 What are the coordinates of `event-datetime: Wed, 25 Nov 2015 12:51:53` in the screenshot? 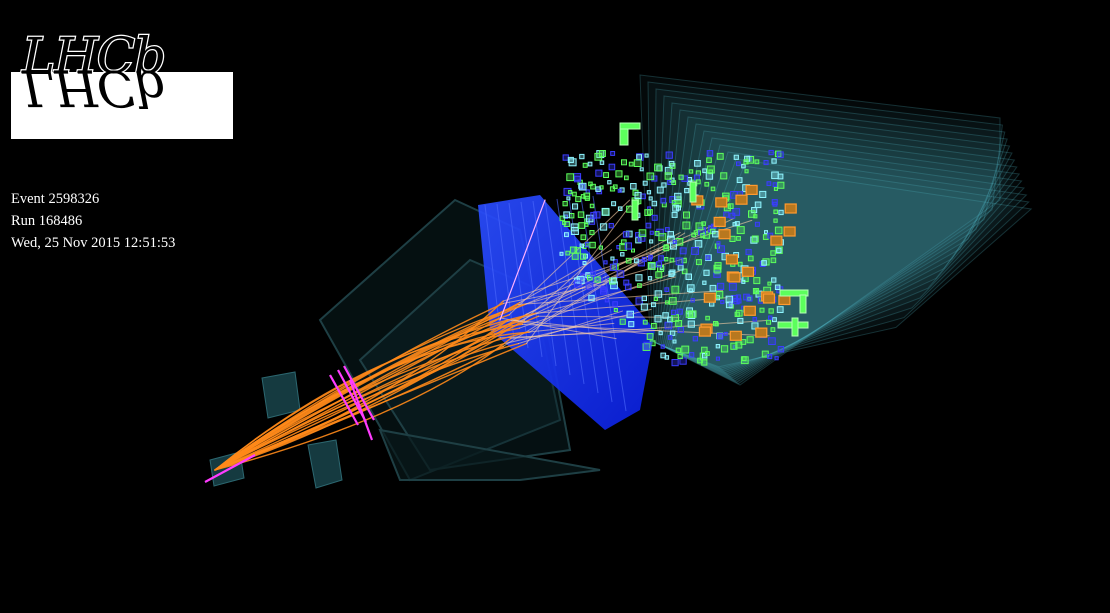 It's located at (93, 243).